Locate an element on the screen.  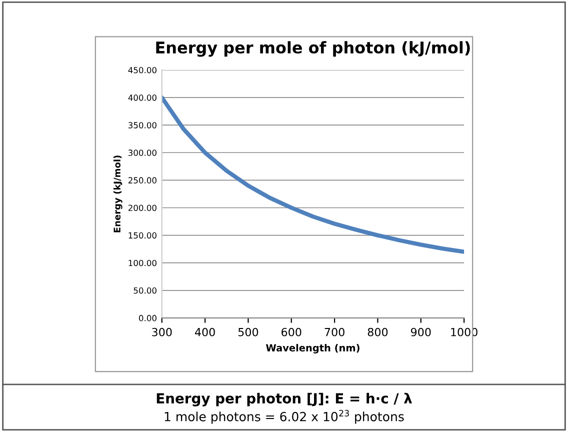
y-tick-label: 350.00 is located at coordinates (142, 125).